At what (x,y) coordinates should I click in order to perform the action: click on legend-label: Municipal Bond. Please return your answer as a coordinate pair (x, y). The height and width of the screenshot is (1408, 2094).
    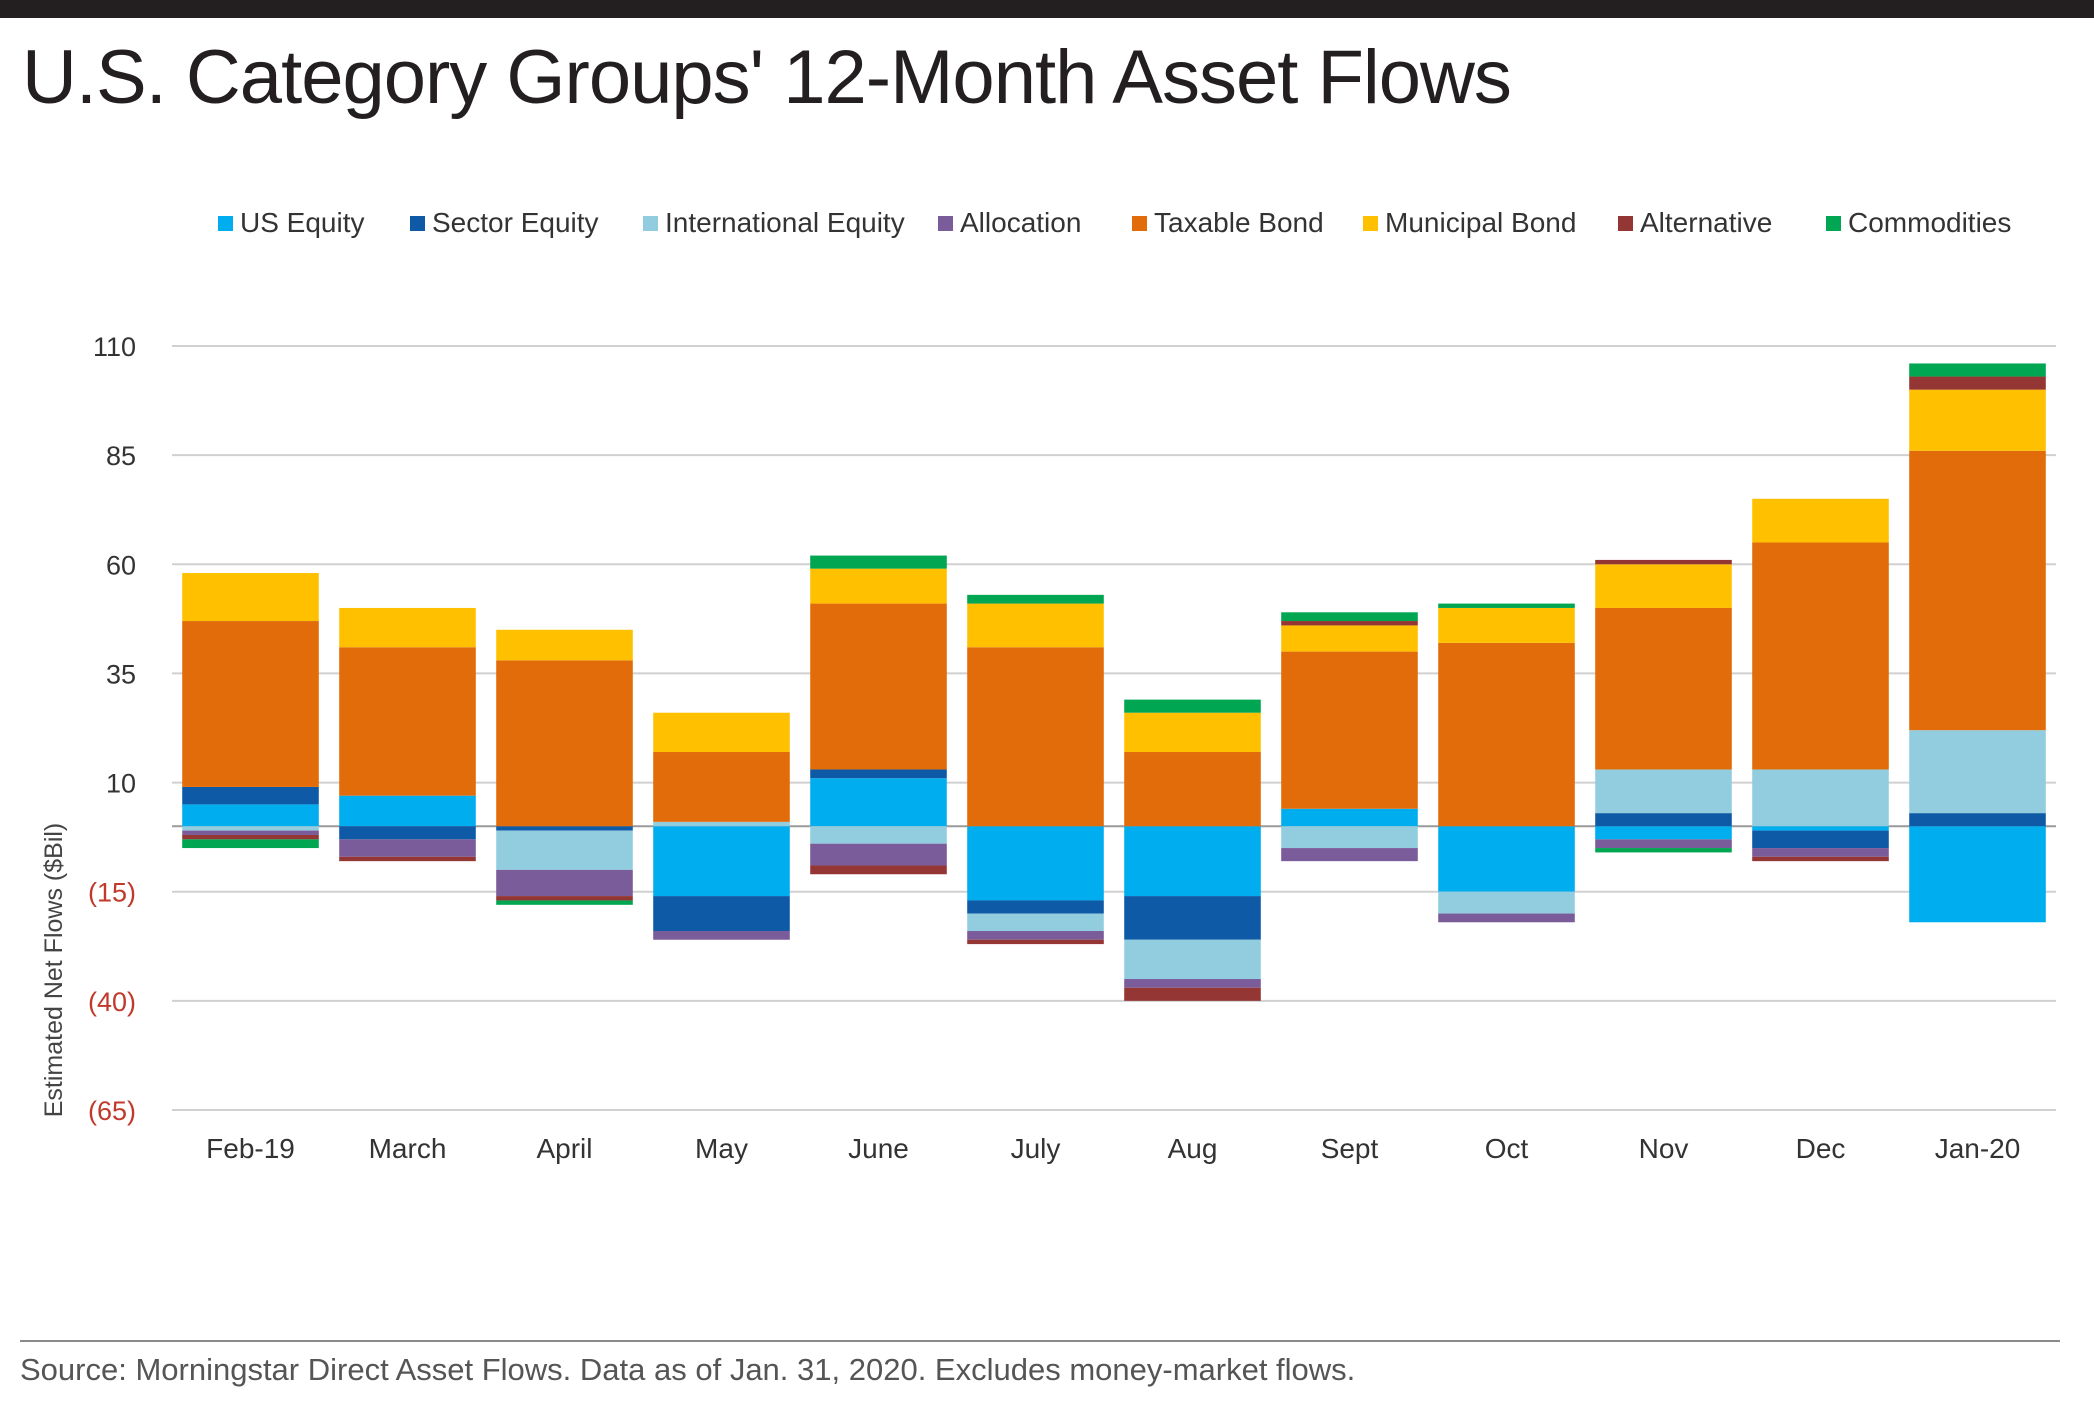
    Looking at the image, I should click on (1480, 222).